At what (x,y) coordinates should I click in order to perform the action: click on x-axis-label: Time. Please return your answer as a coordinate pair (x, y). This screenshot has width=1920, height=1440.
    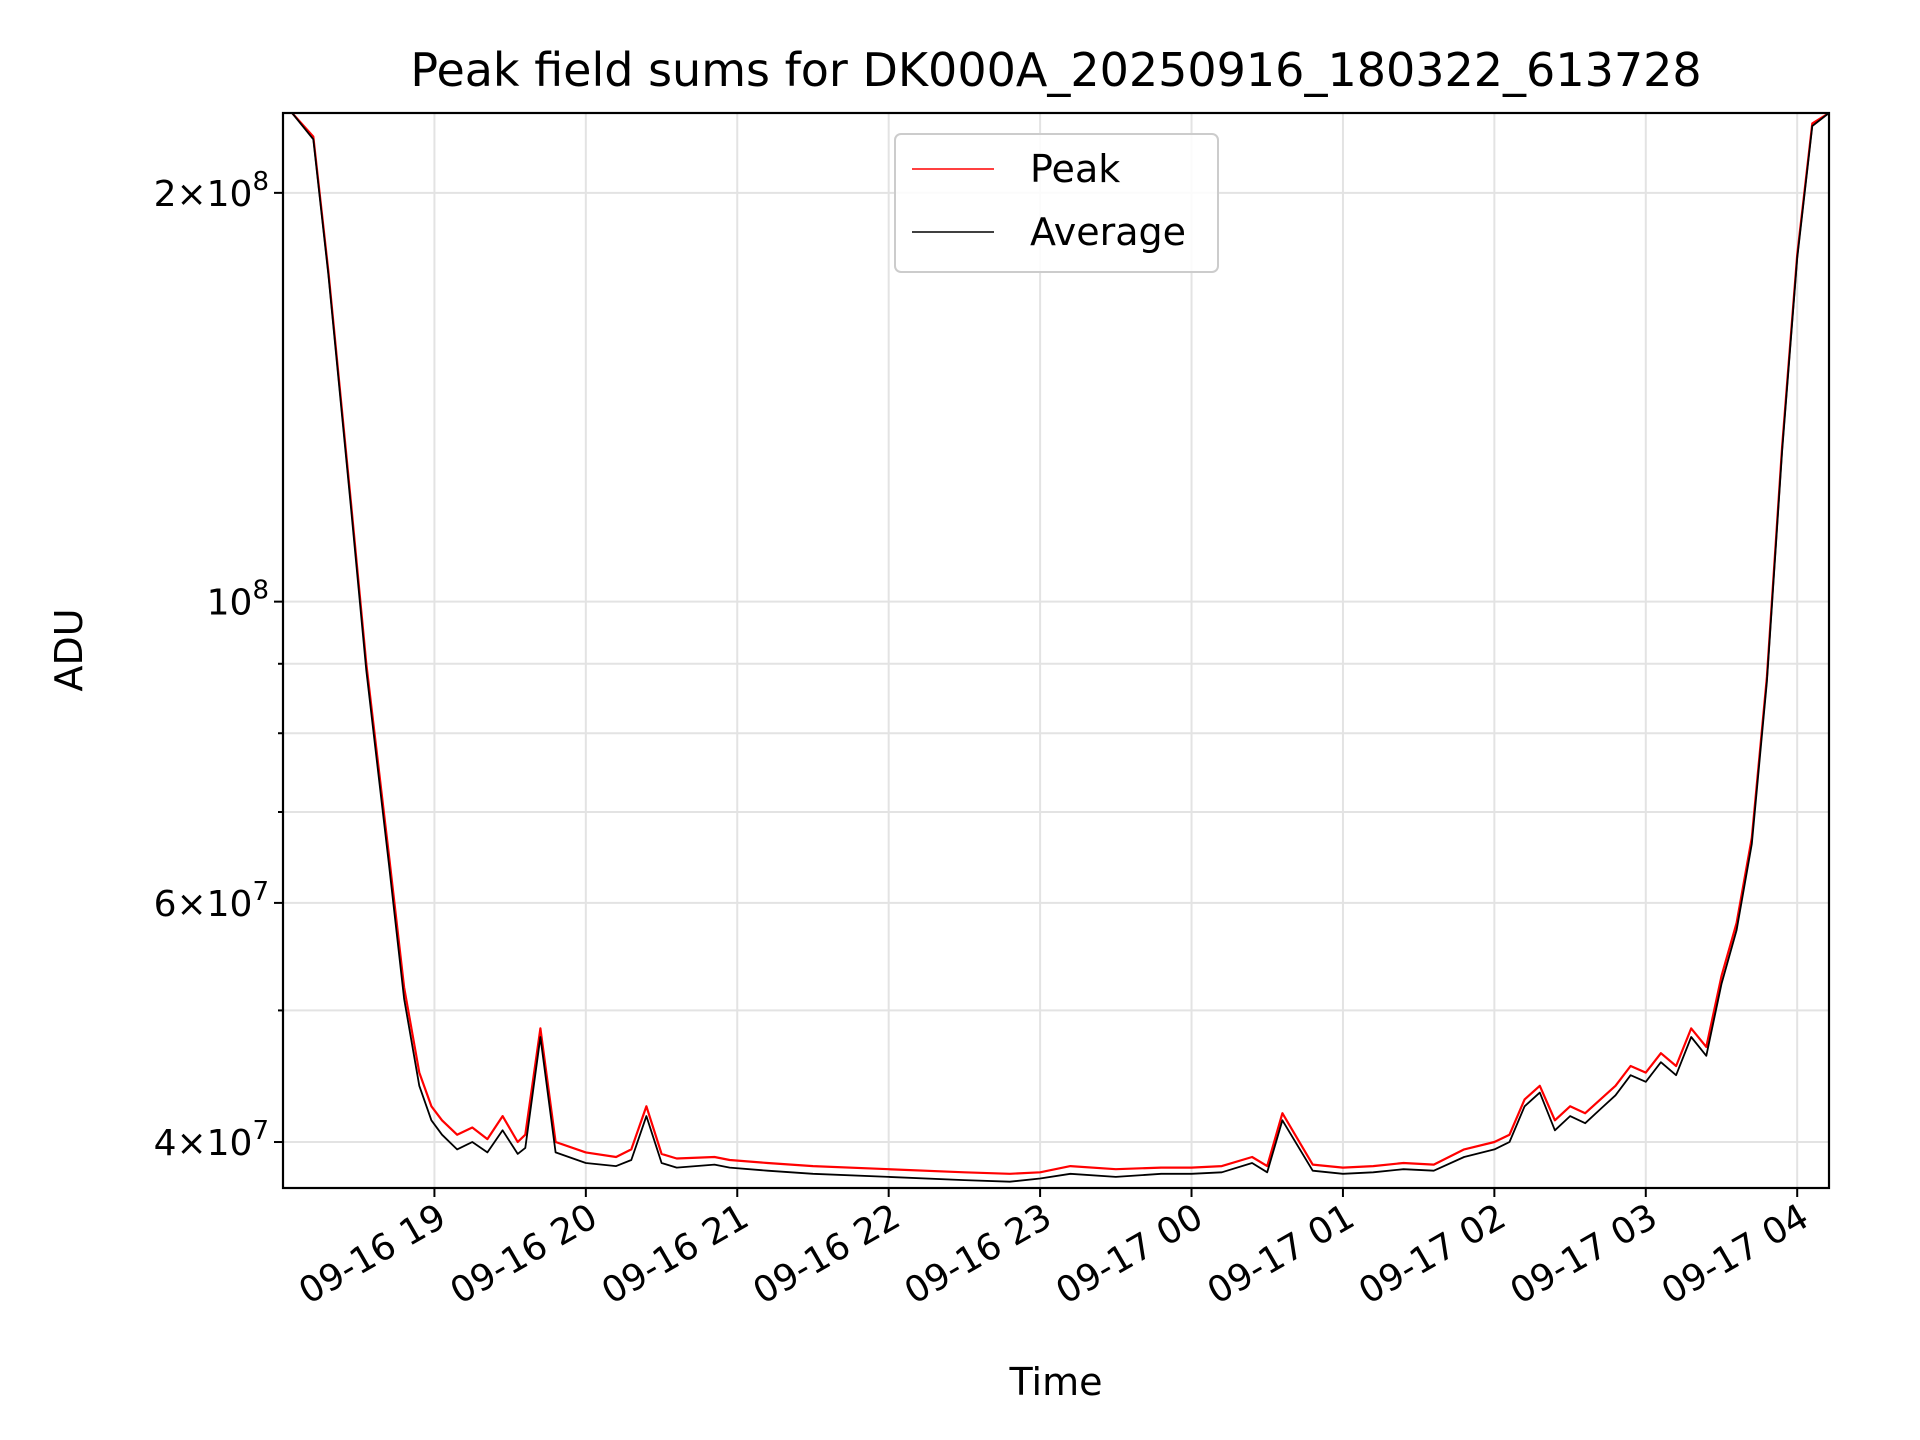
    Looking at the image, I should click on (1056, 1382).